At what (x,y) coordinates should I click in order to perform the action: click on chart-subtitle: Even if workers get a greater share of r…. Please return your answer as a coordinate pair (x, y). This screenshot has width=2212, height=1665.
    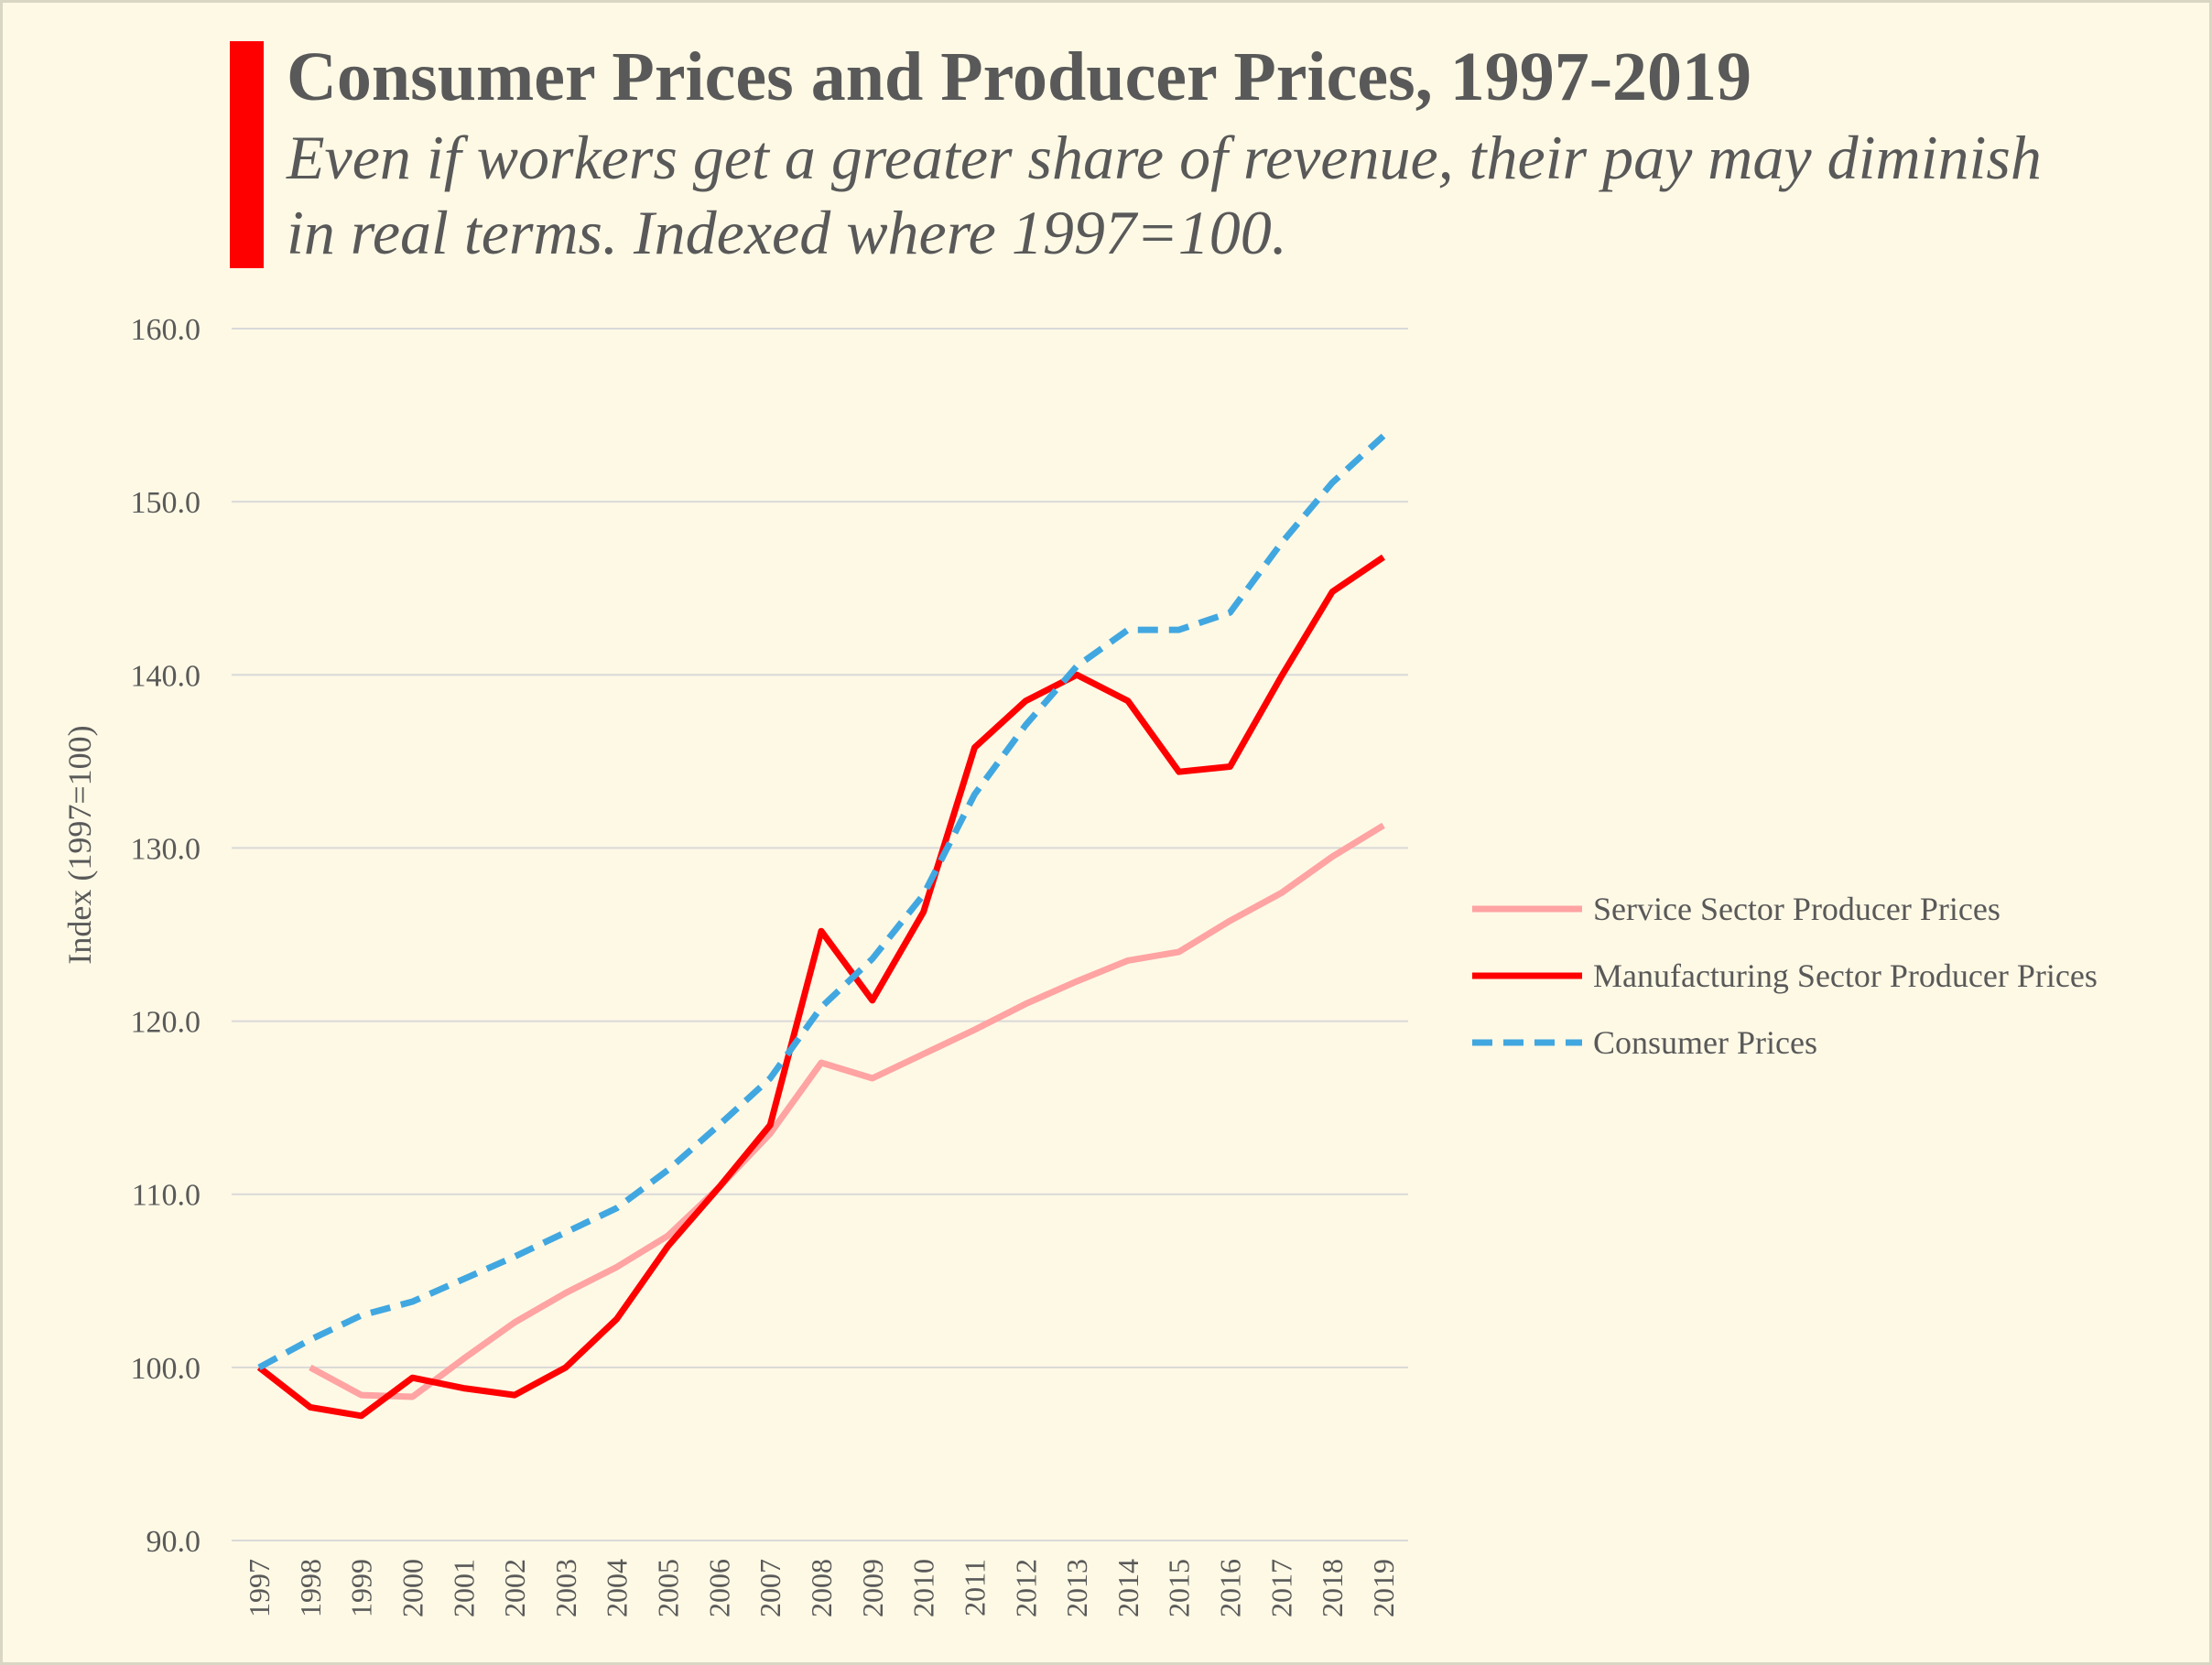
    Looking at the image, I should click on (1165, 195).